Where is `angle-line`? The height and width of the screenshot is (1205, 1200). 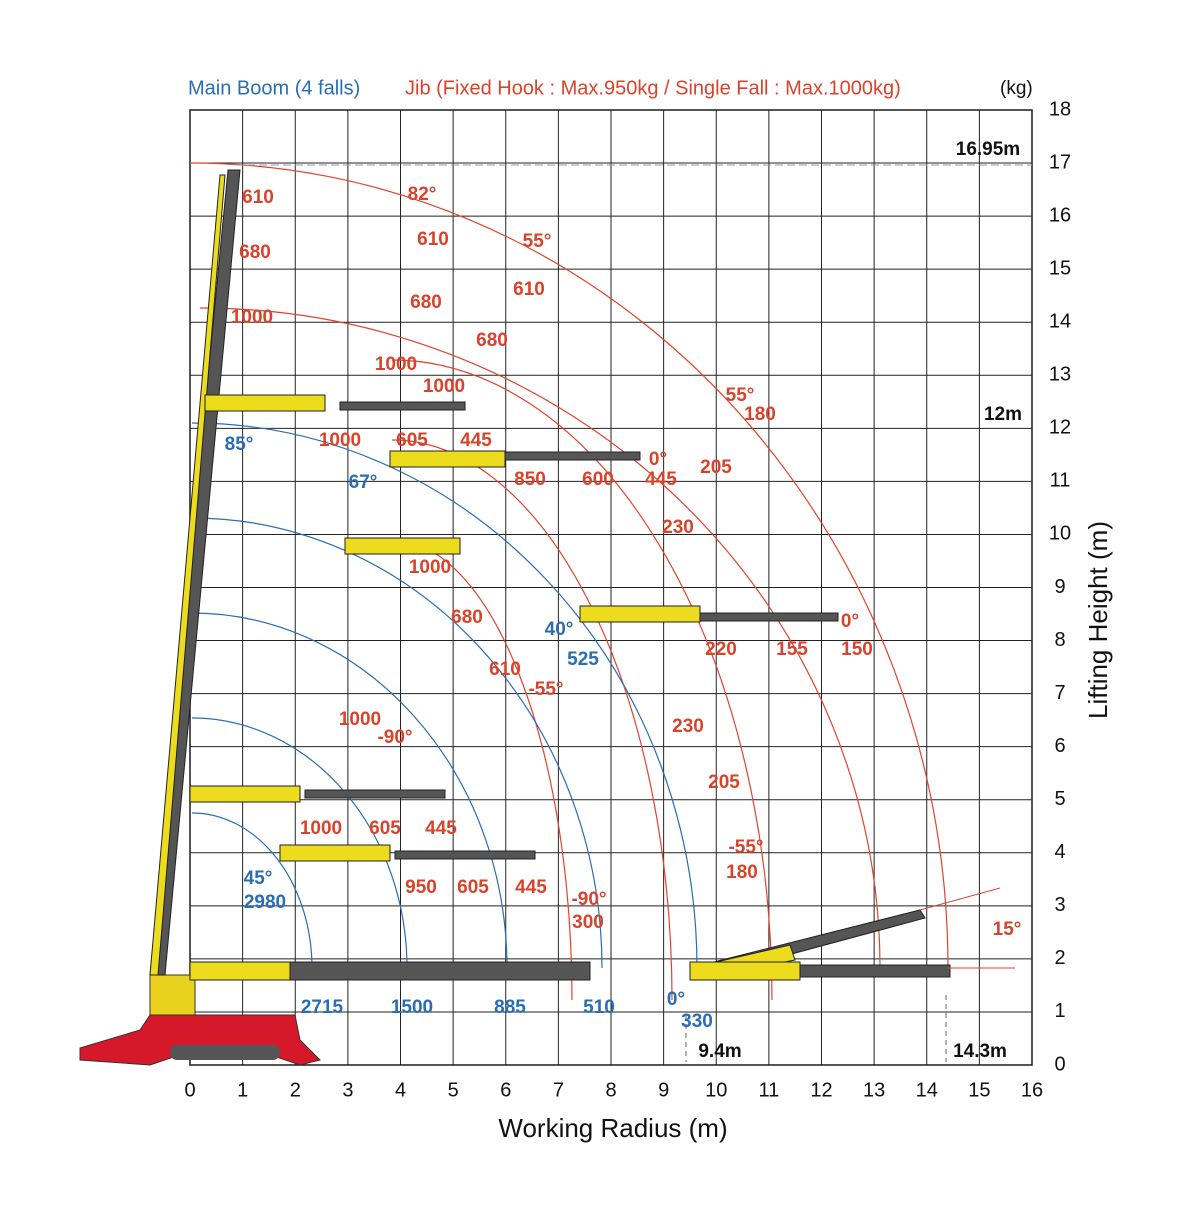 angle-line is located at coordinates (960, 899).